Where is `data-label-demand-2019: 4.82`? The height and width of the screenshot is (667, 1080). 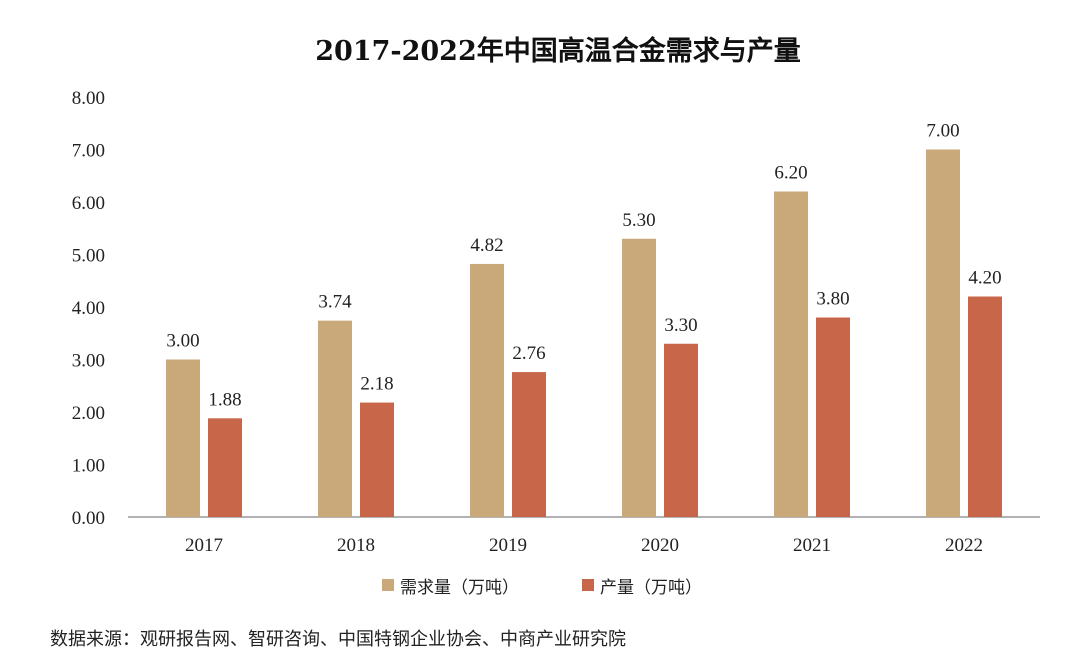 data-label-demand-2019: 4.82 is located at coordinates (486, 245).